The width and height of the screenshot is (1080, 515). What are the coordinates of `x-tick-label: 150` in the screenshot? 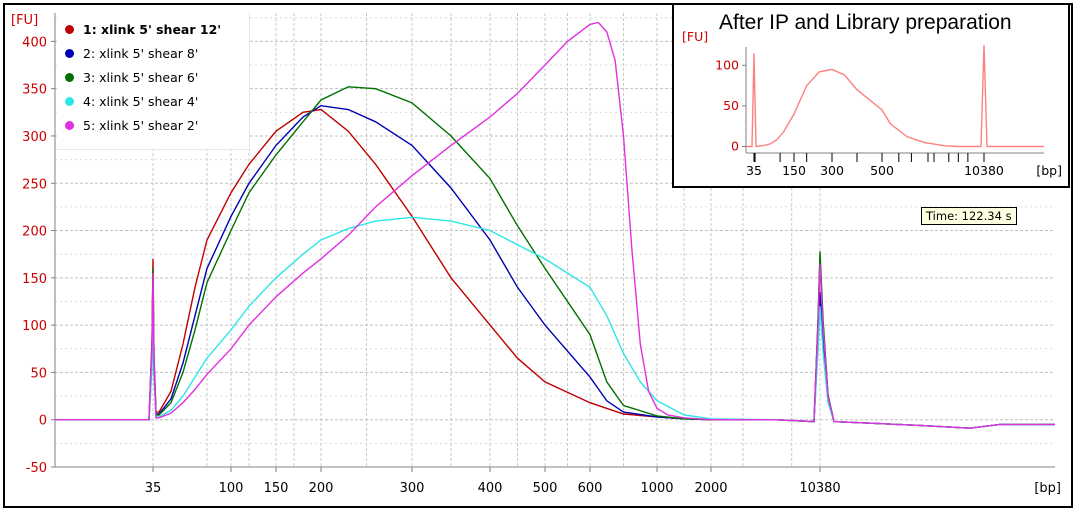 It's located at (276, 488).